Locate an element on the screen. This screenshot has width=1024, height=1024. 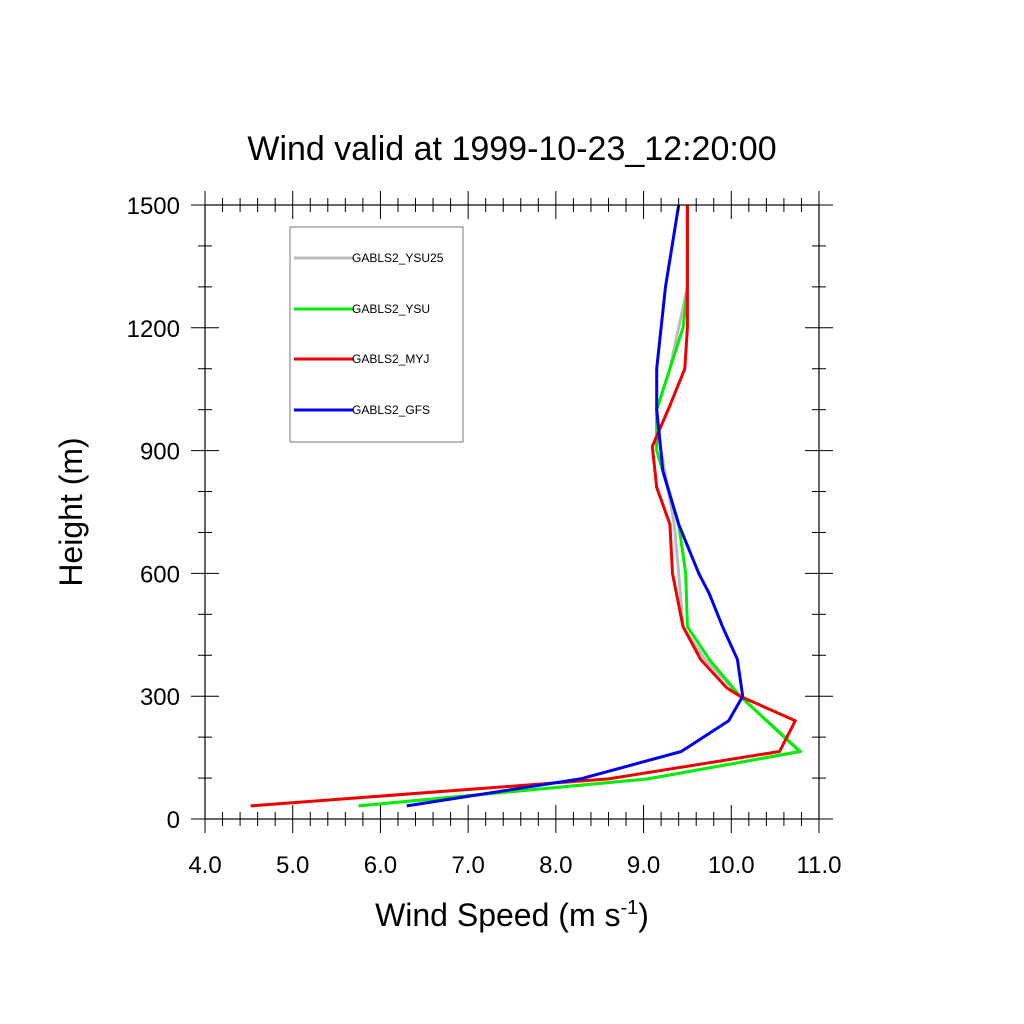
x-tick-label: 4.0 is located at coordinates (204, 865).